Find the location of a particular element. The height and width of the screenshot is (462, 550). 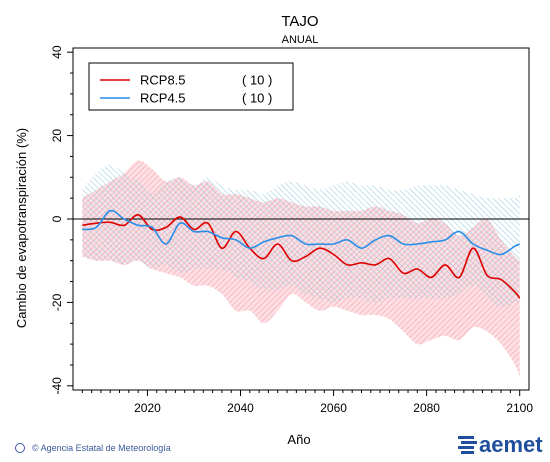

aemet-logo: aemet is located at coordinates (500, 444).